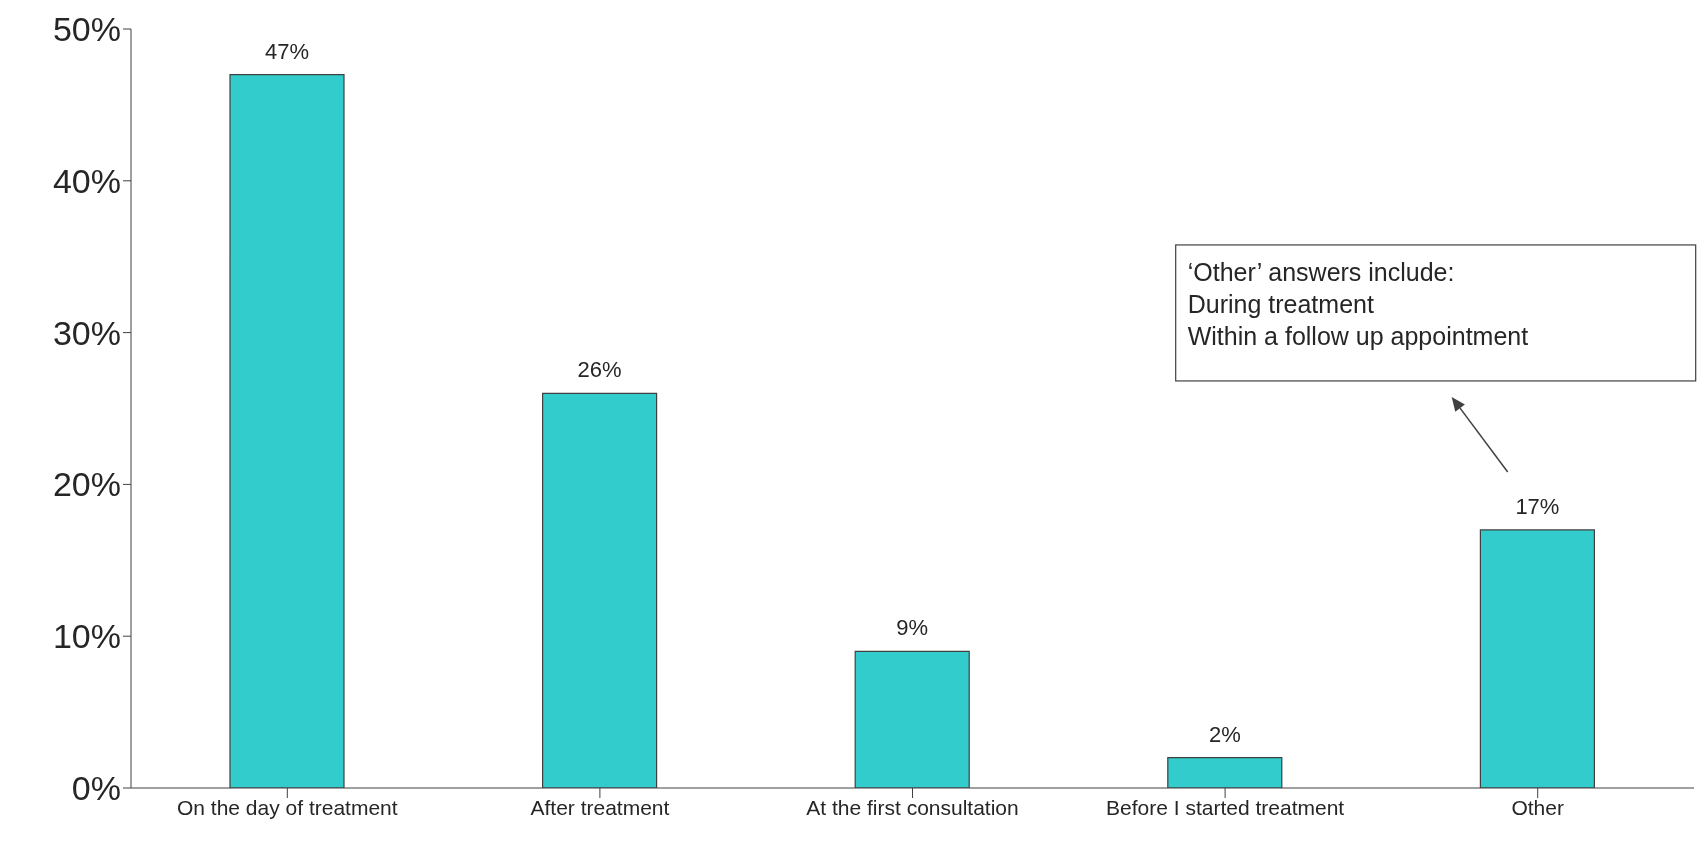  What do you see at coordinates (287, 51) in the screenshot?
I see `data-label: 47%` at bounding box center [287, 51].